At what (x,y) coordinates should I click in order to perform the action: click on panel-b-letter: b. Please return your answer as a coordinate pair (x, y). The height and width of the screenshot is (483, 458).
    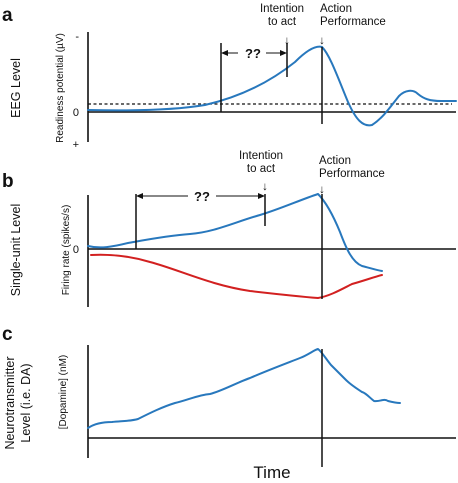
    Looking at the image, I should click on (8, 181).